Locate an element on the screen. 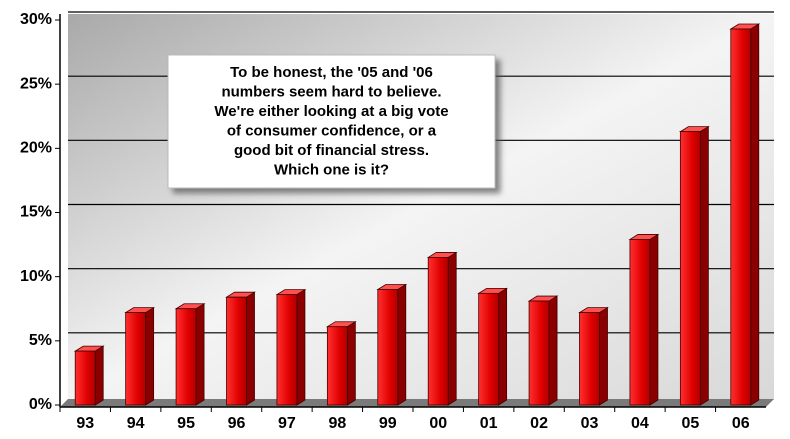 This screenshot has width=790, height=439. x-tick-label: 06 is located at coordinates (741, 423).